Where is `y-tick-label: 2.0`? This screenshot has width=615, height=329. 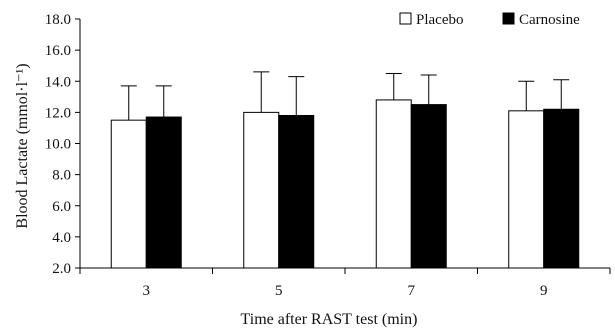
y-tick-label: 2.0 is located at coordinates (61, 269).